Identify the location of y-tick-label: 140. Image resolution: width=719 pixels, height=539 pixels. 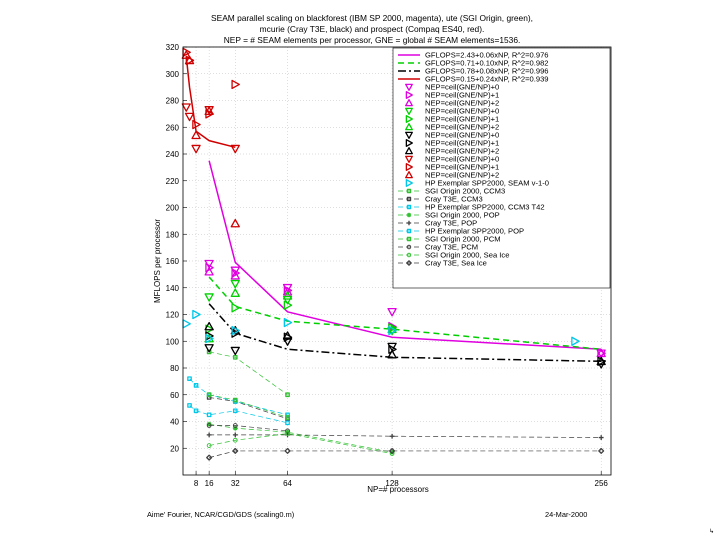
(173, 288).